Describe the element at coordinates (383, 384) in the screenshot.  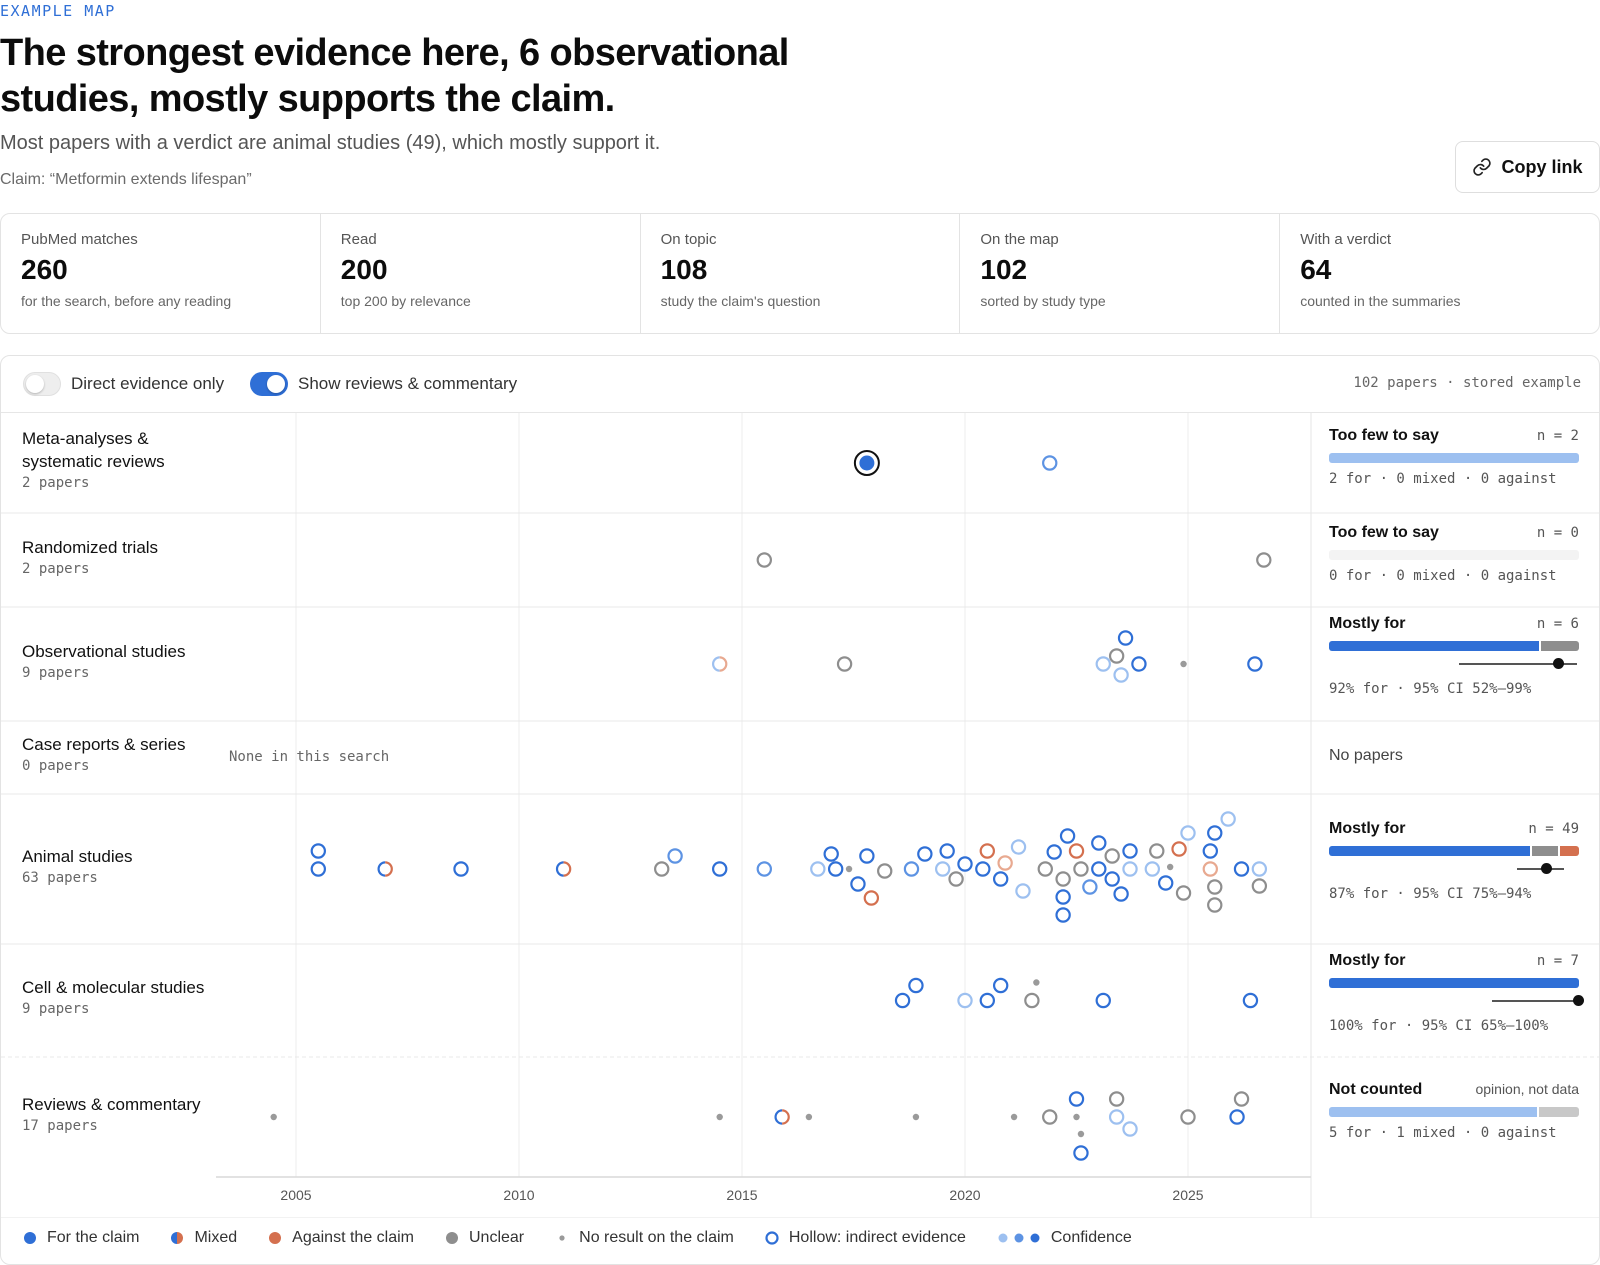
I see `show-reviews-toggle: Show reviews & commentary` at that location.